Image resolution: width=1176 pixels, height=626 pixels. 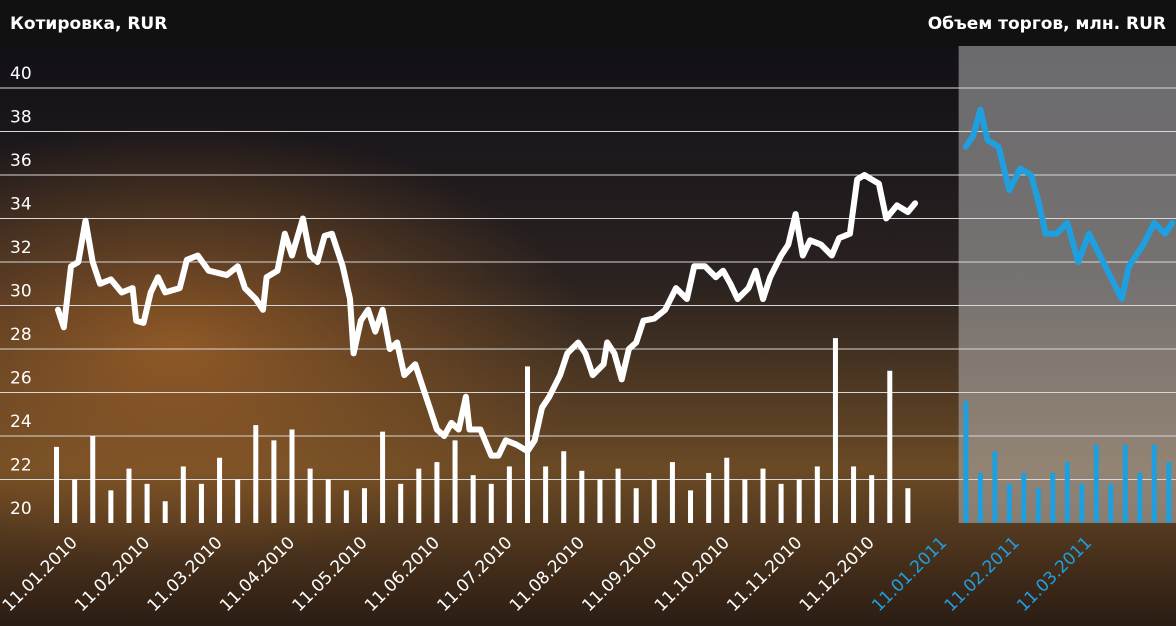 What do you see at coordinates (88, 24) in the screenshot?
I see `chart-title: Котировка, RUR` at bounding box center [88, 24].